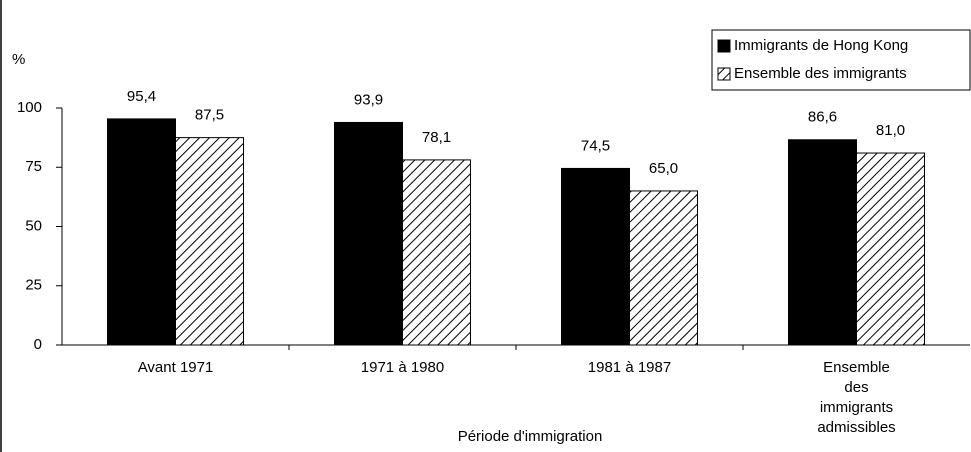 The image size is (971, 452). Describe the element at coordinates (663, 168) in the screenshot. I see `value-label: 65,0` at that location.